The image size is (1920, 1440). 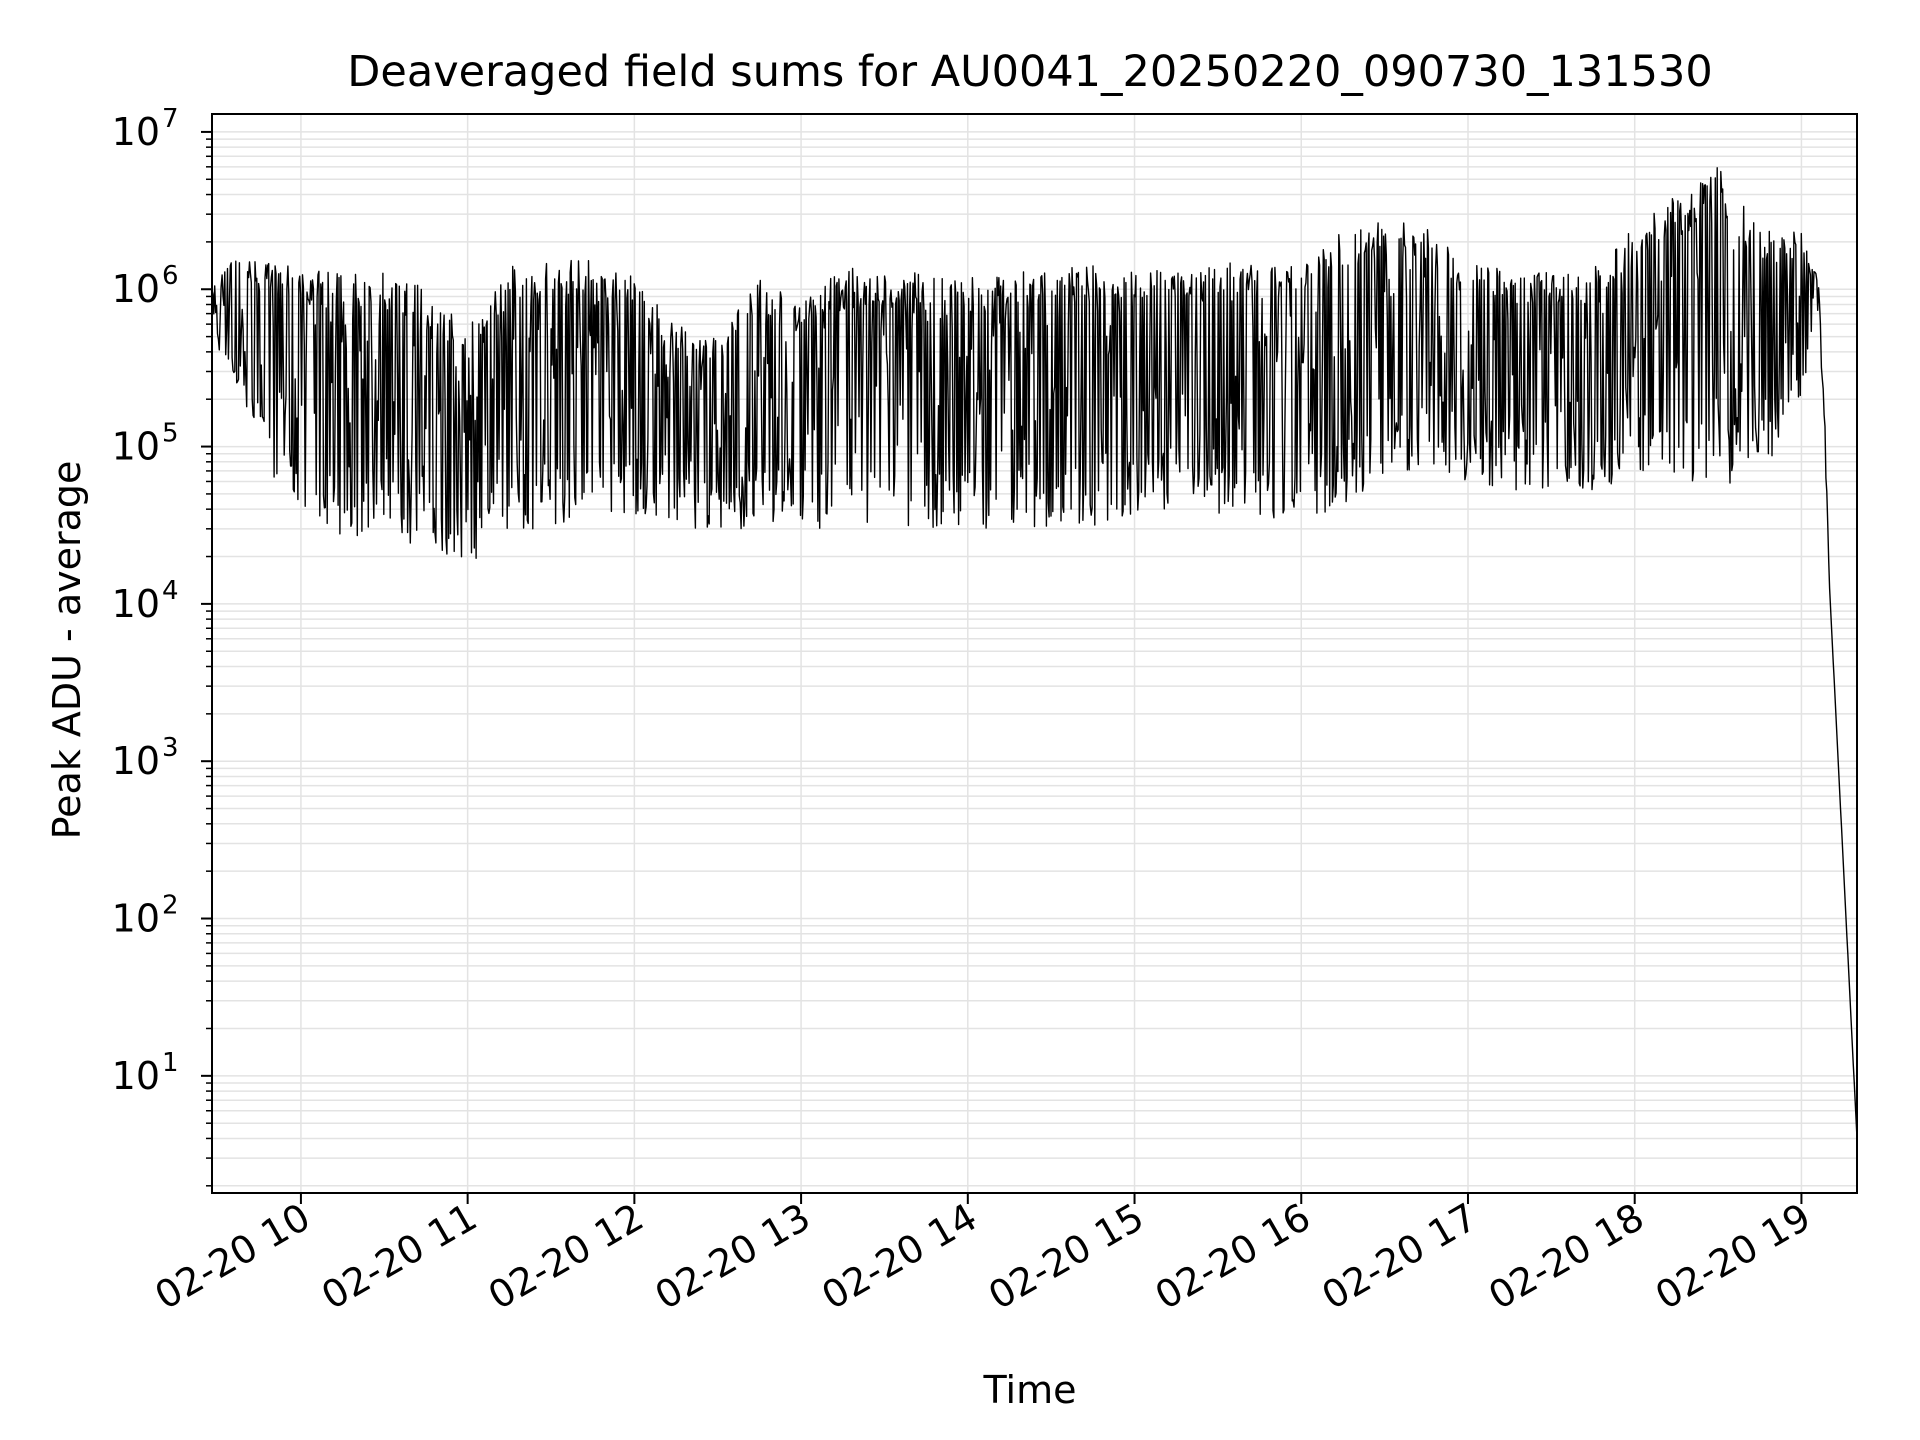 I want to click on y-tick-label-exponent: 4, so click(x=170, y=591).